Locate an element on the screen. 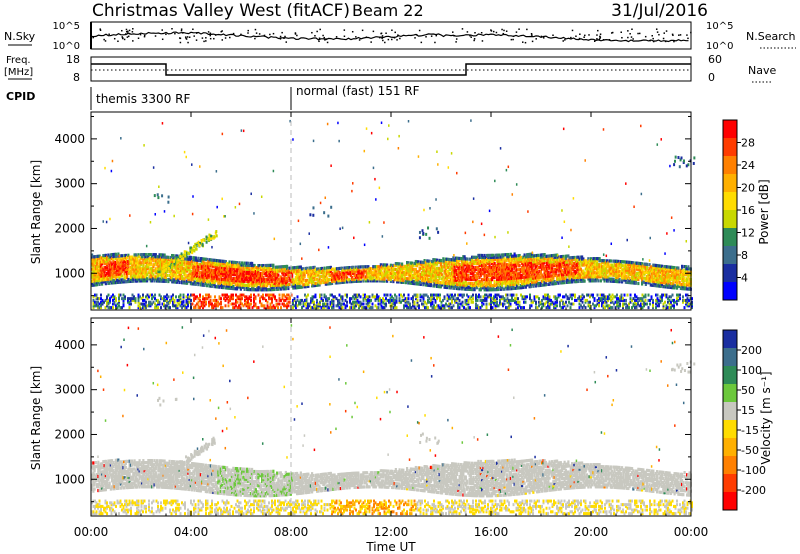 The image size is (800, 554). nsky-scale-left-bottom: 10^0 is located at coordinates (66, 46).